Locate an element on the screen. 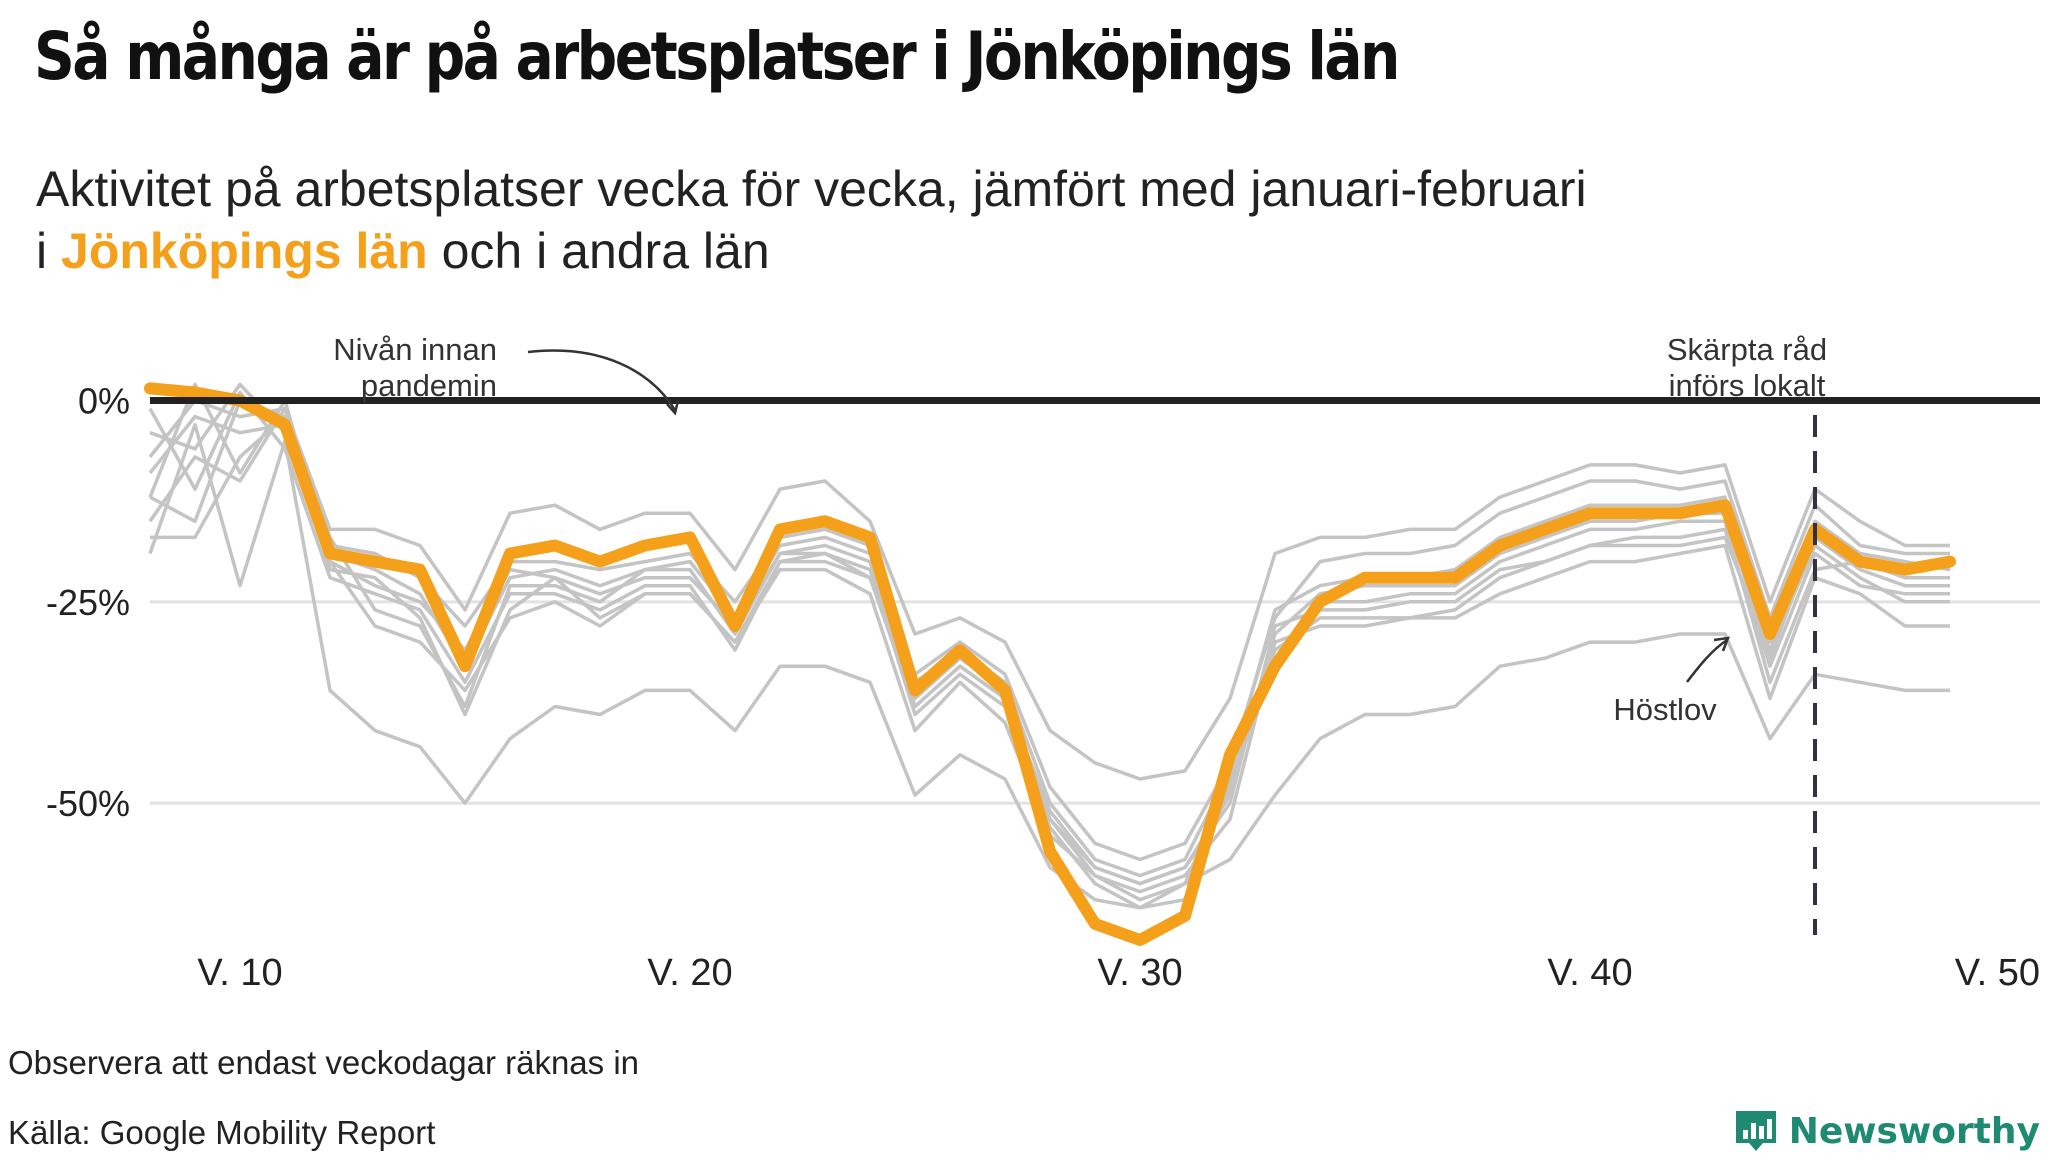 This screenshot has width=2048, height=1154. annotation-pre-pandemic: Nivån innan pandemin is located at coordinates (506, 374).